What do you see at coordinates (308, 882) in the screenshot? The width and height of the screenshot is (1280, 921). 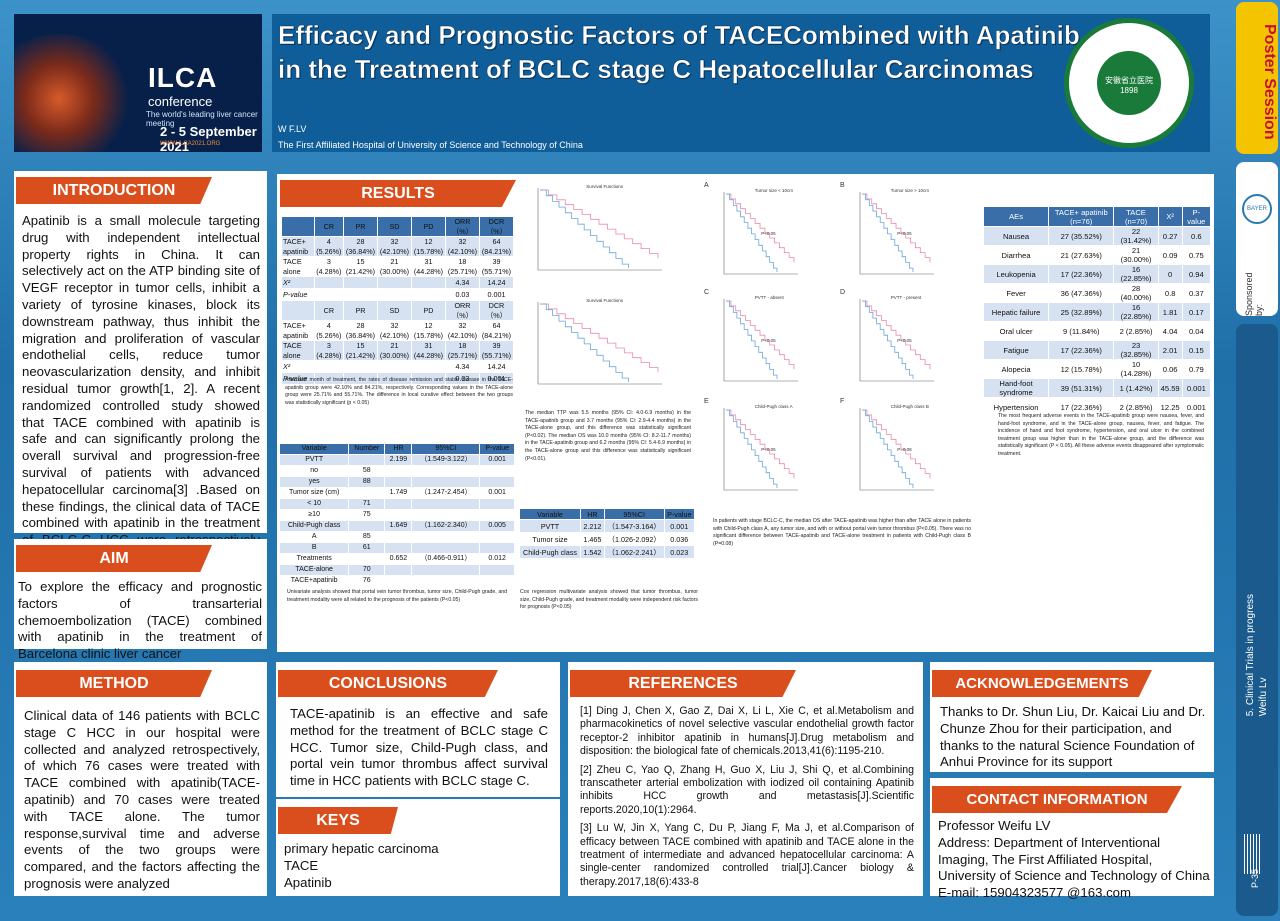 I see `key-item: Apatinib` at bounding box center [308, 882].